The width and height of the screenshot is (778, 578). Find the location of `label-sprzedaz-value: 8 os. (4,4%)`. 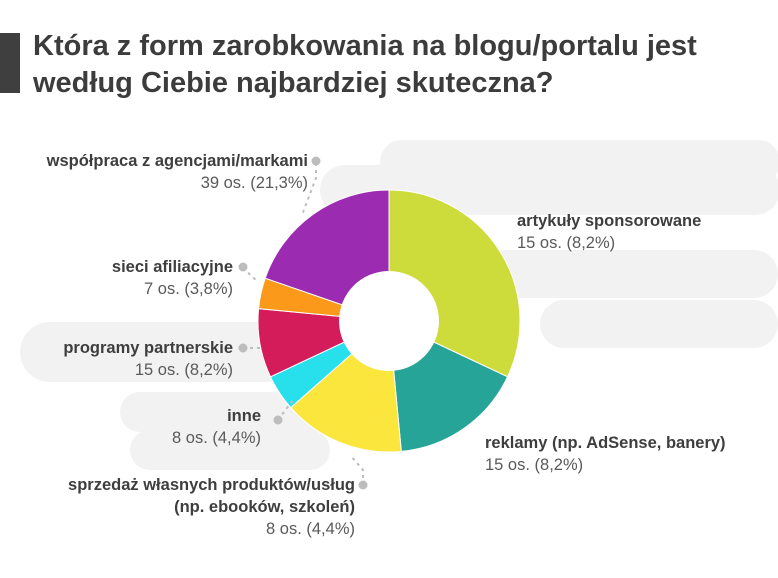

label-sprzedaz-value: 8 os. (4,4%) is located at coordinates (310, 529).